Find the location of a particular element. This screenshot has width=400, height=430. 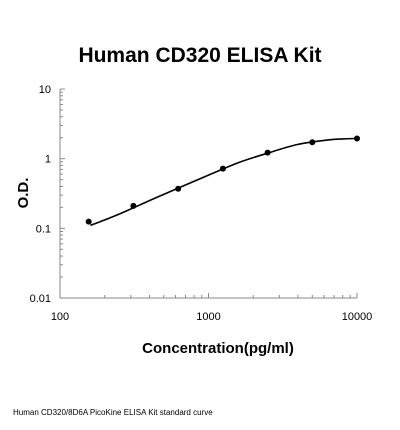

chart-title: Human CD320 ELISA Kit is located at coordinates (200, 55).